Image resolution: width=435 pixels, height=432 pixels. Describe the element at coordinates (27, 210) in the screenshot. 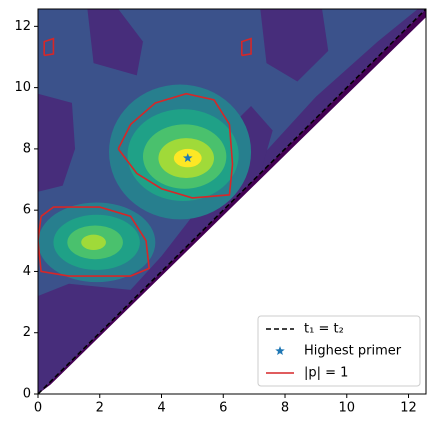

I see `y-tick-label: 6` at that location.